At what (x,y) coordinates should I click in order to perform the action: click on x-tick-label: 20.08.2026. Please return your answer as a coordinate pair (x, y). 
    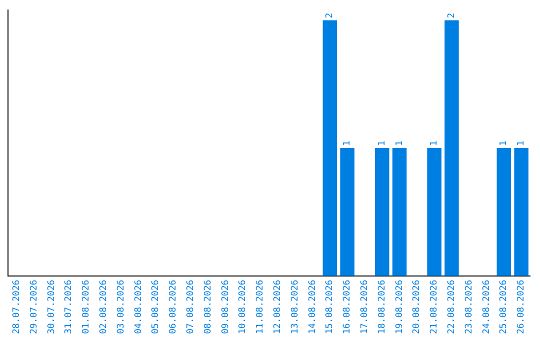
    Looking at the image, I should click on (417, 307).